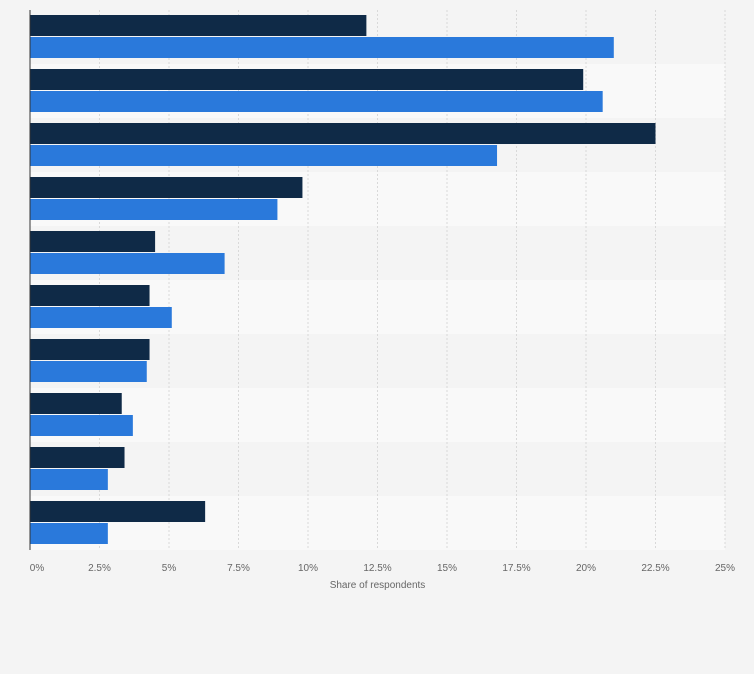  Describe the element at coordinates (586, 568) in the screenshot. I see `x-tick-label: 20%` at that location.